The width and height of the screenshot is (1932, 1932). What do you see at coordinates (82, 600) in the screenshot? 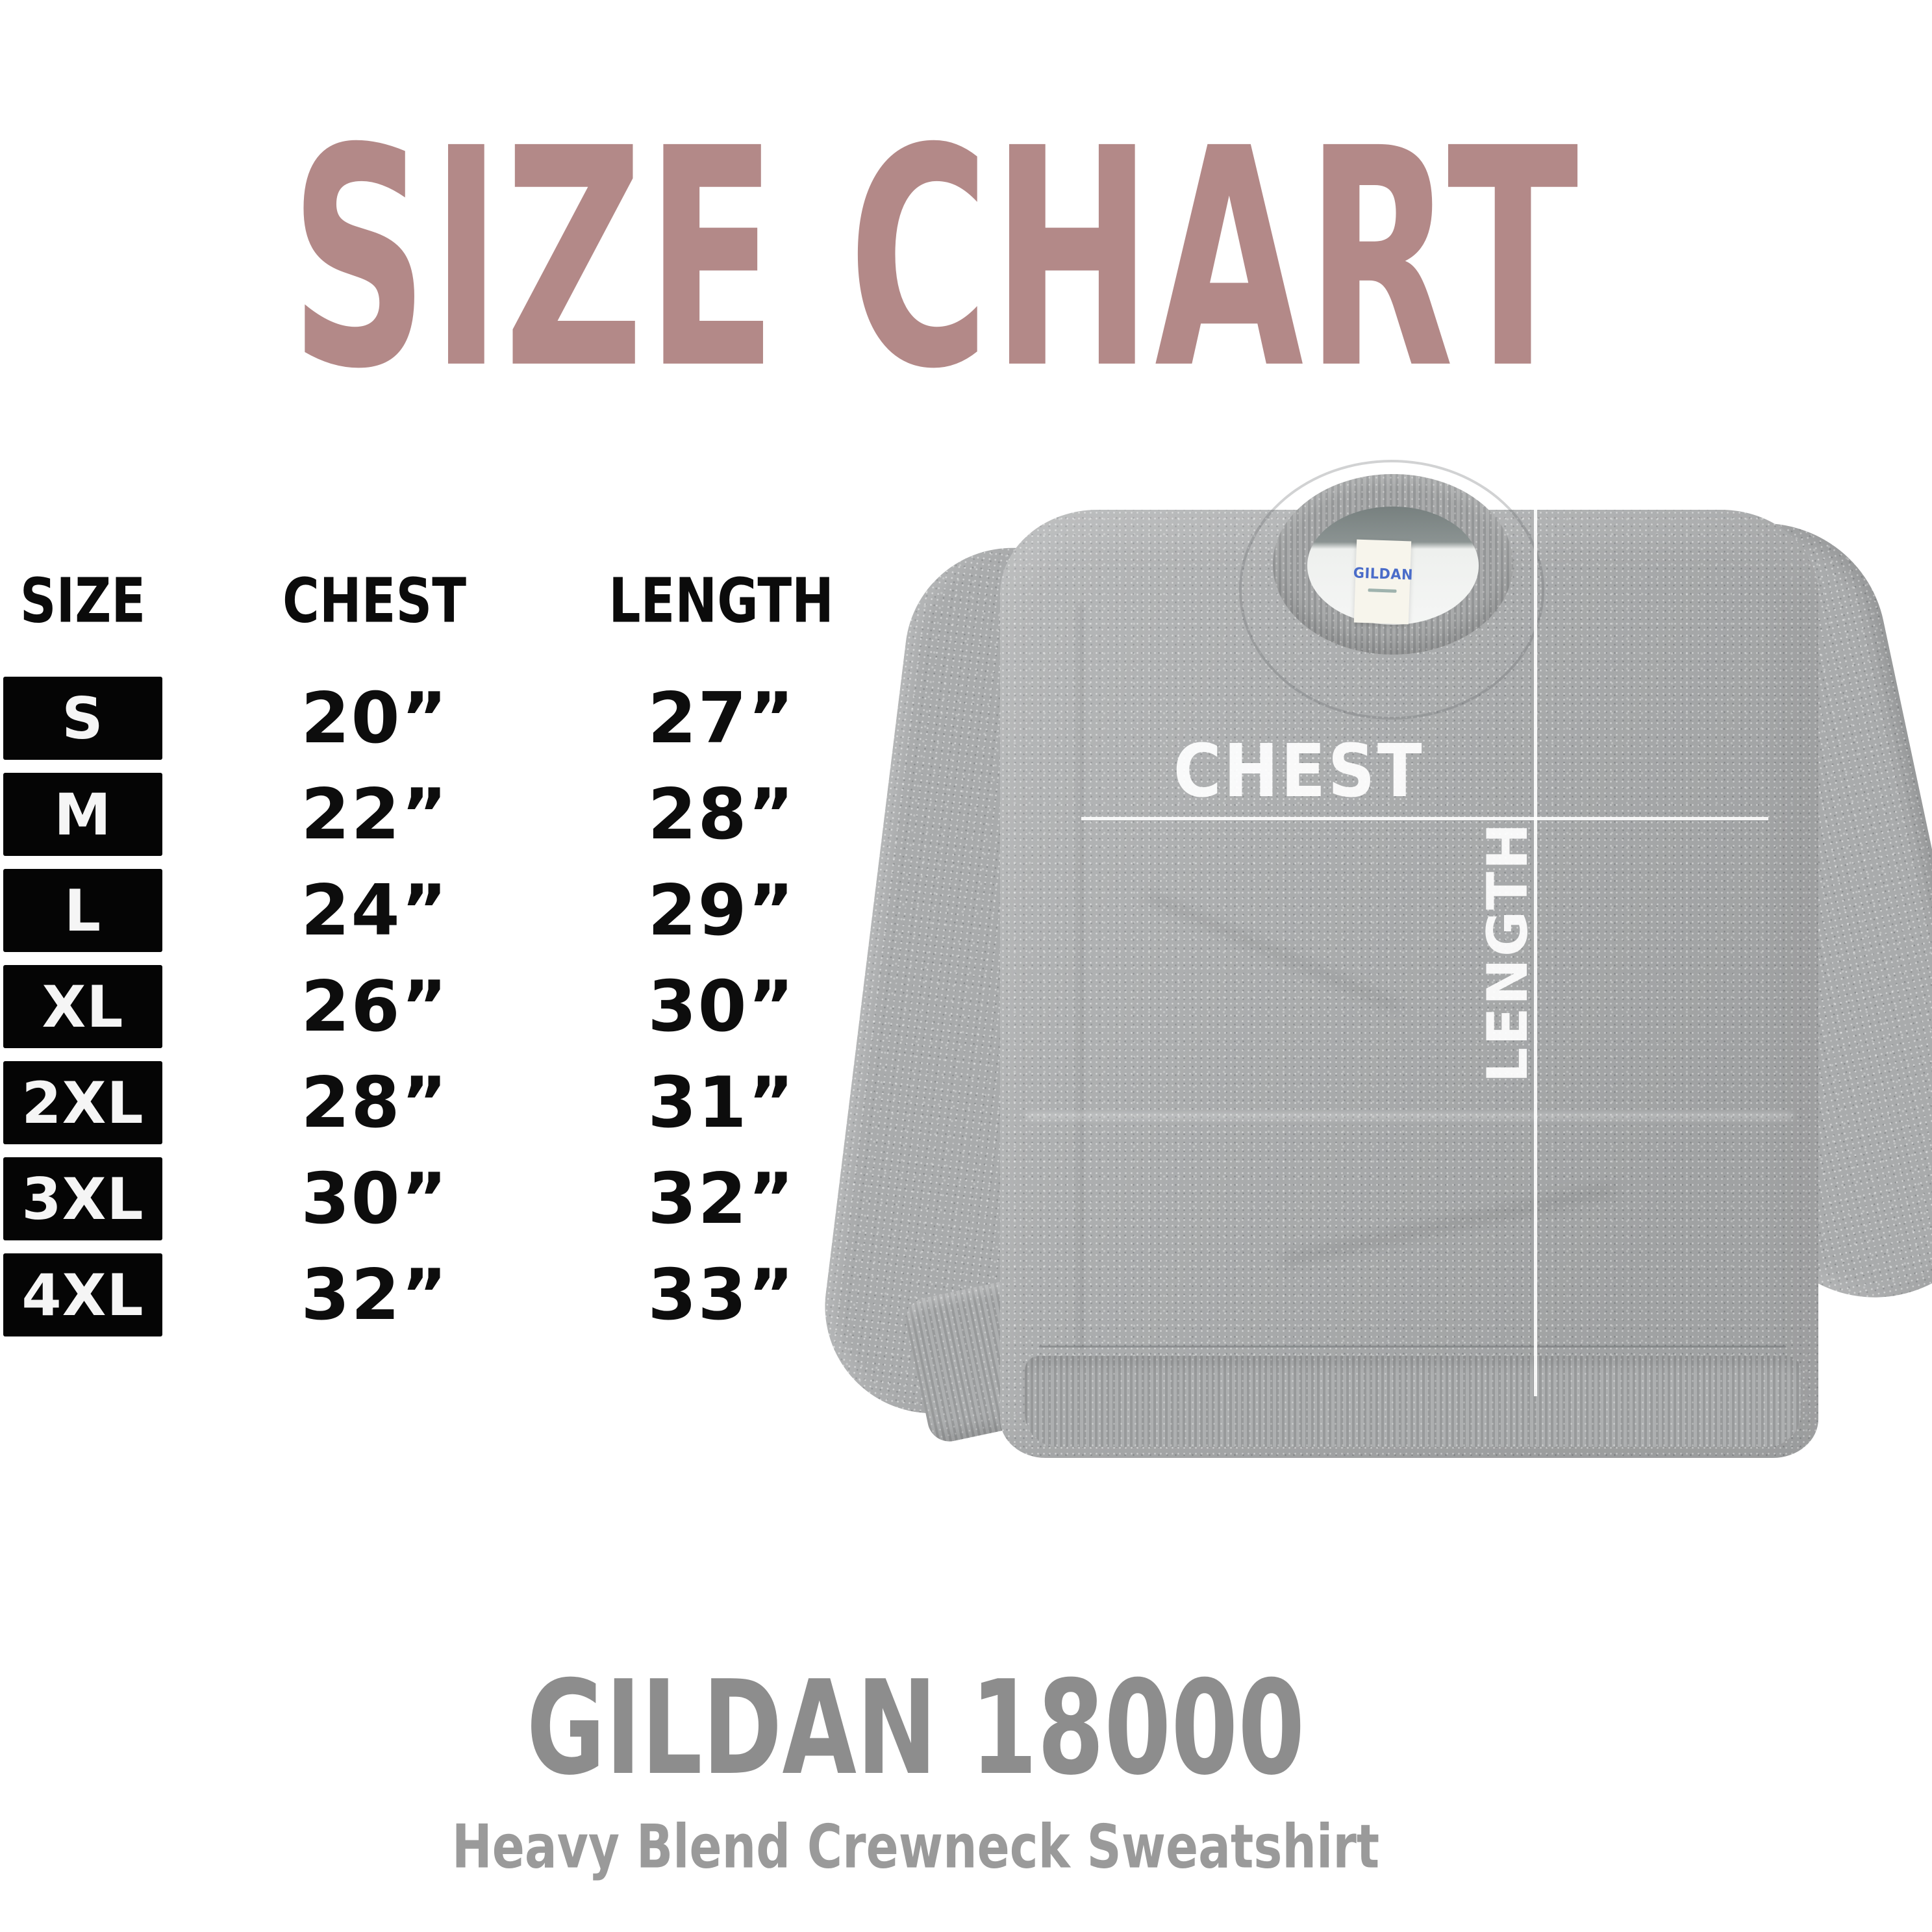
I see `column-header-size: SIZE` at bounding box center [82, 600].